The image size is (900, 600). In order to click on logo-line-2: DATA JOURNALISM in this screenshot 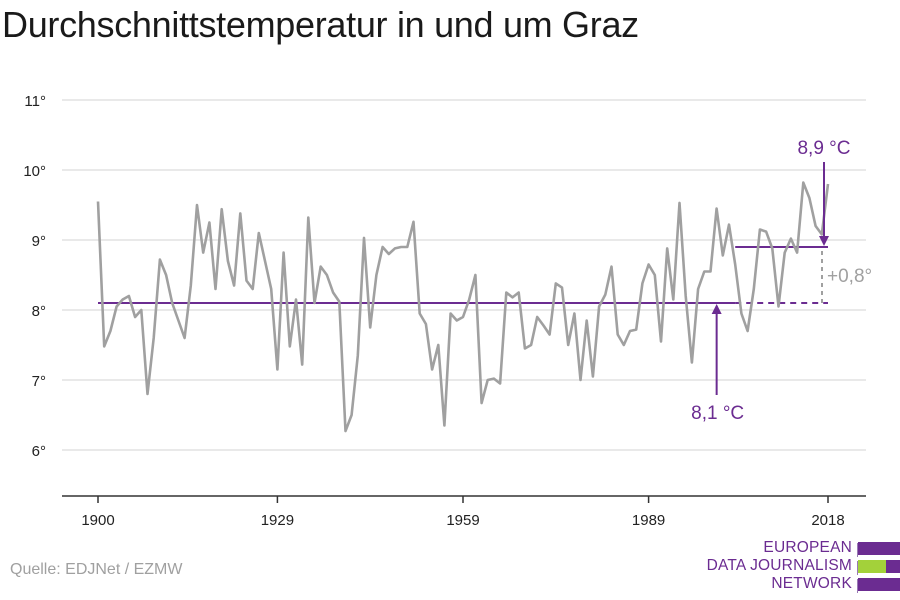, I will do `click(779, 565)`.